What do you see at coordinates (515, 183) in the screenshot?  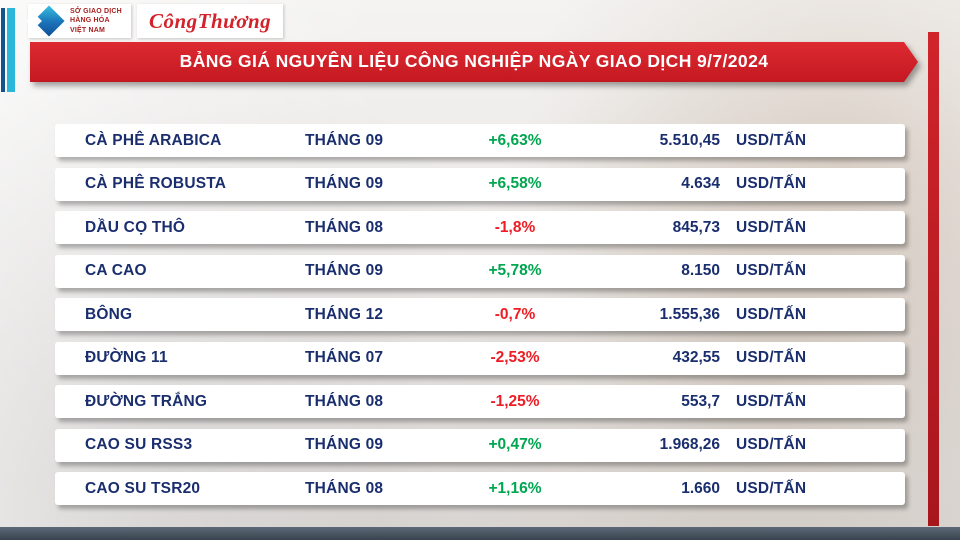 I see `change-percent: +6,58%` at bounding box center [515, 183].